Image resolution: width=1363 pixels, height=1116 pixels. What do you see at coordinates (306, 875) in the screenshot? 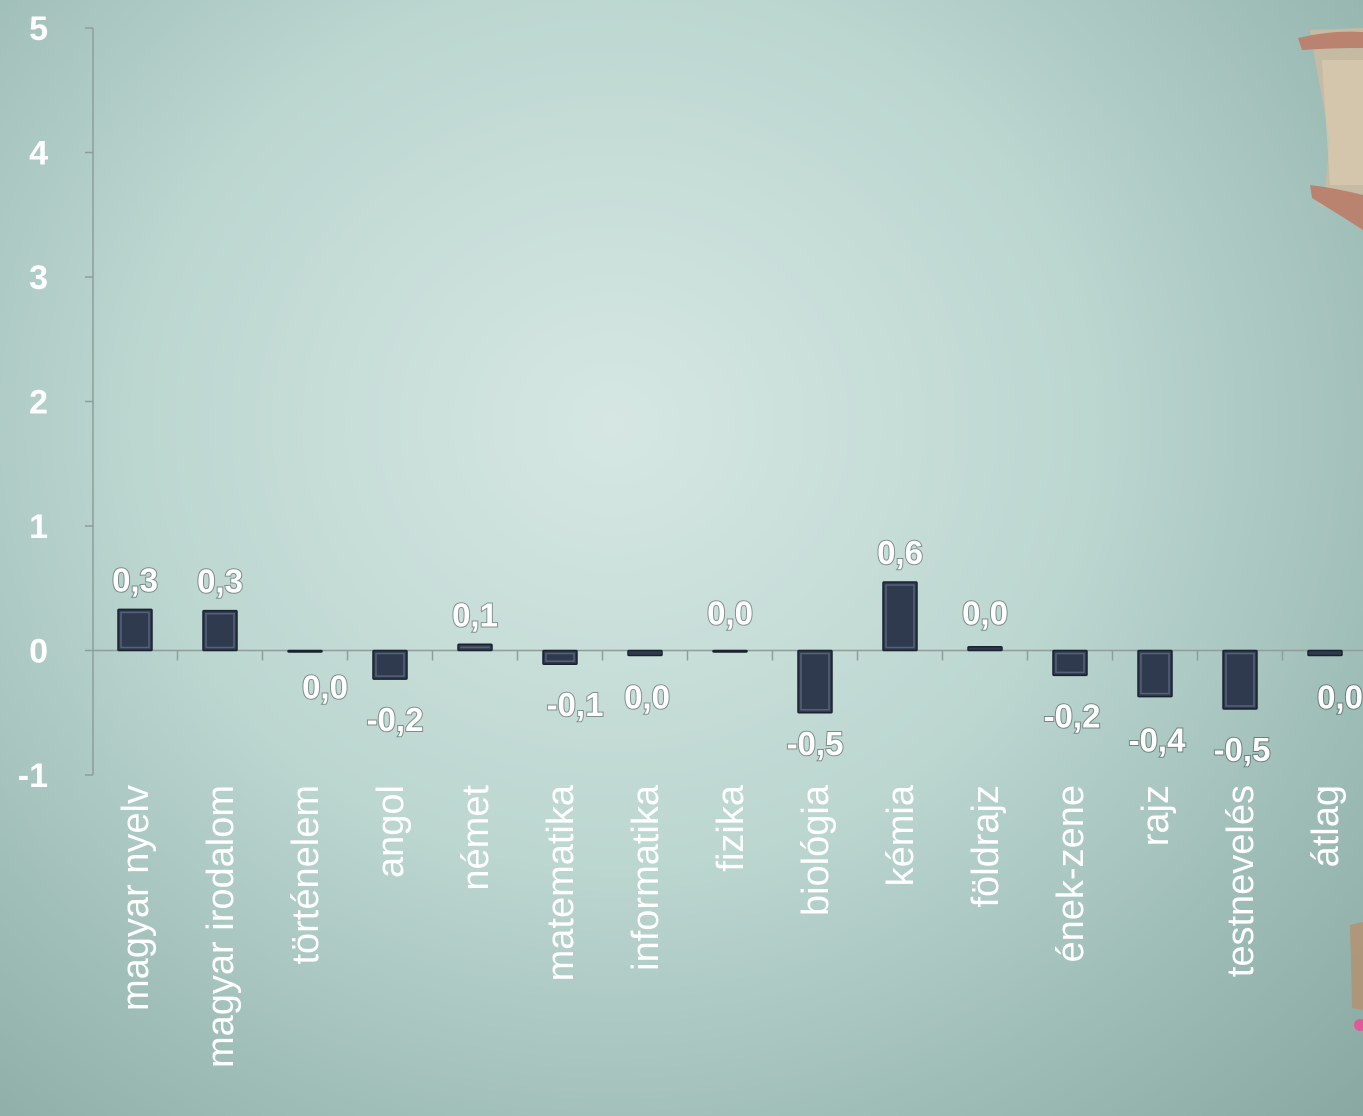
I see `category-label: történelem` at bounding box center [306, 875].